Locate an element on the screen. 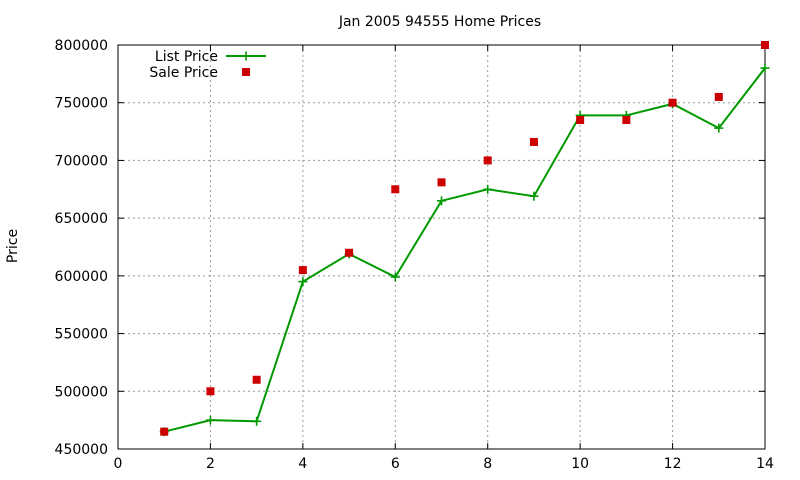 The height and width of the screenshot is (480, 800). x-tick-label: 4 is located at coordinates (302, 464).